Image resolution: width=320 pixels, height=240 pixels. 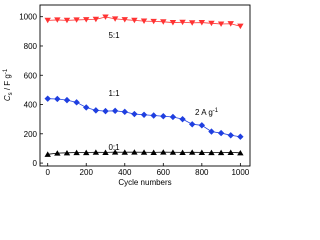 I want to click on annotation: 0:1, so click(x=114, y=147).